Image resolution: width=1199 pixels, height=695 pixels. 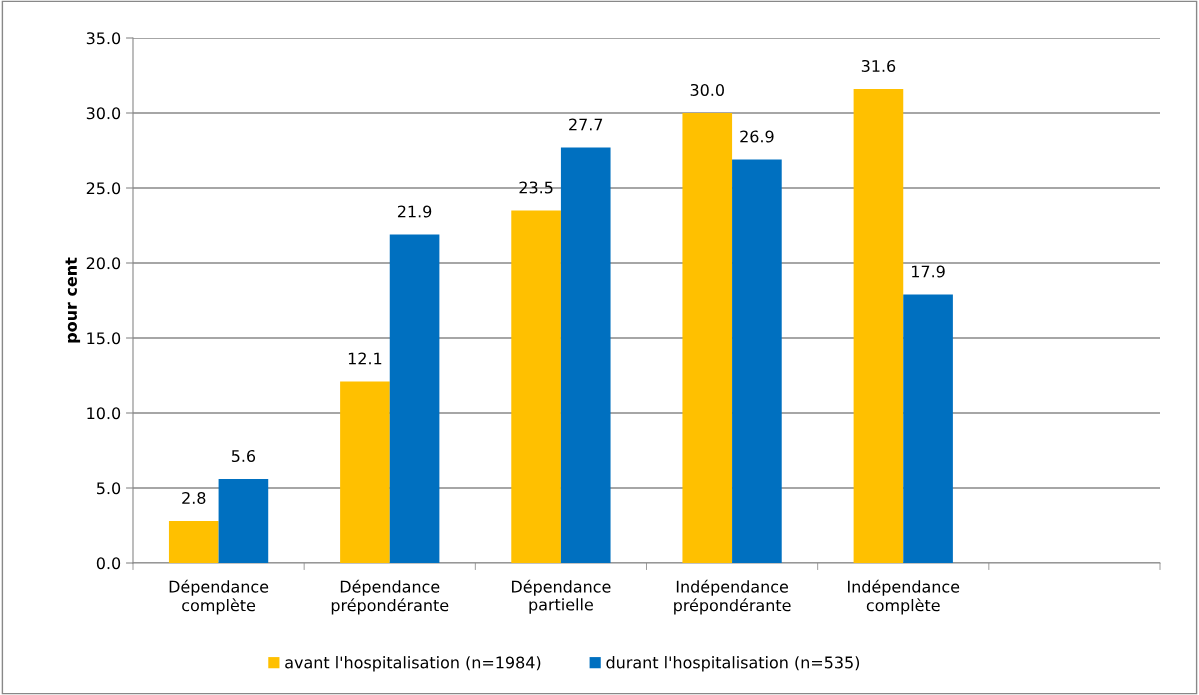 I want to click on data-label: 30.0, so click(x=707, y=90).